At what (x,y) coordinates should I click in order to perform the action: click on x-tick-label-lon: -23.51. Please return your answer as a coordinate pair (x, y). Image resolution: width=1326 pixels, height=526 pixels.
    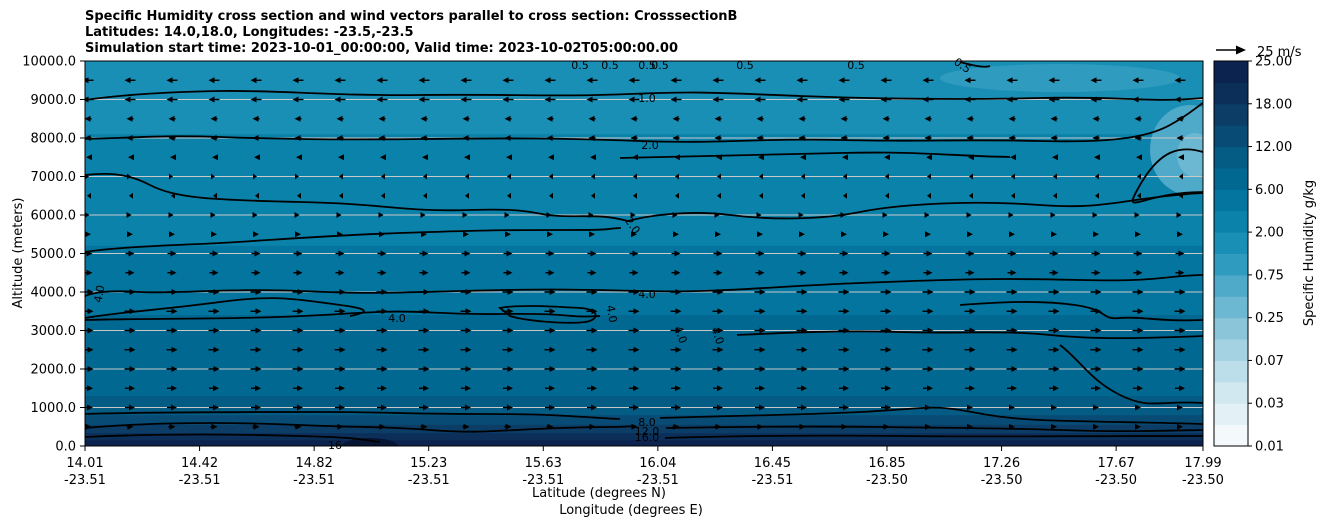
    Looking at the image, I should click on (200, 480).